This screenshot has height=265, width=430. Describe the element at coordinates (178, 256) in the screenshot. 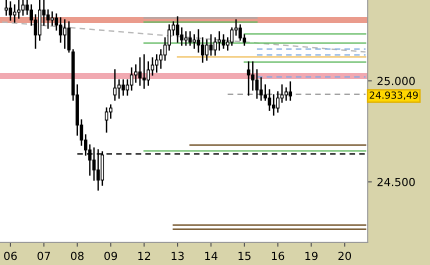

I see `x-tick-label: 13` at that location.